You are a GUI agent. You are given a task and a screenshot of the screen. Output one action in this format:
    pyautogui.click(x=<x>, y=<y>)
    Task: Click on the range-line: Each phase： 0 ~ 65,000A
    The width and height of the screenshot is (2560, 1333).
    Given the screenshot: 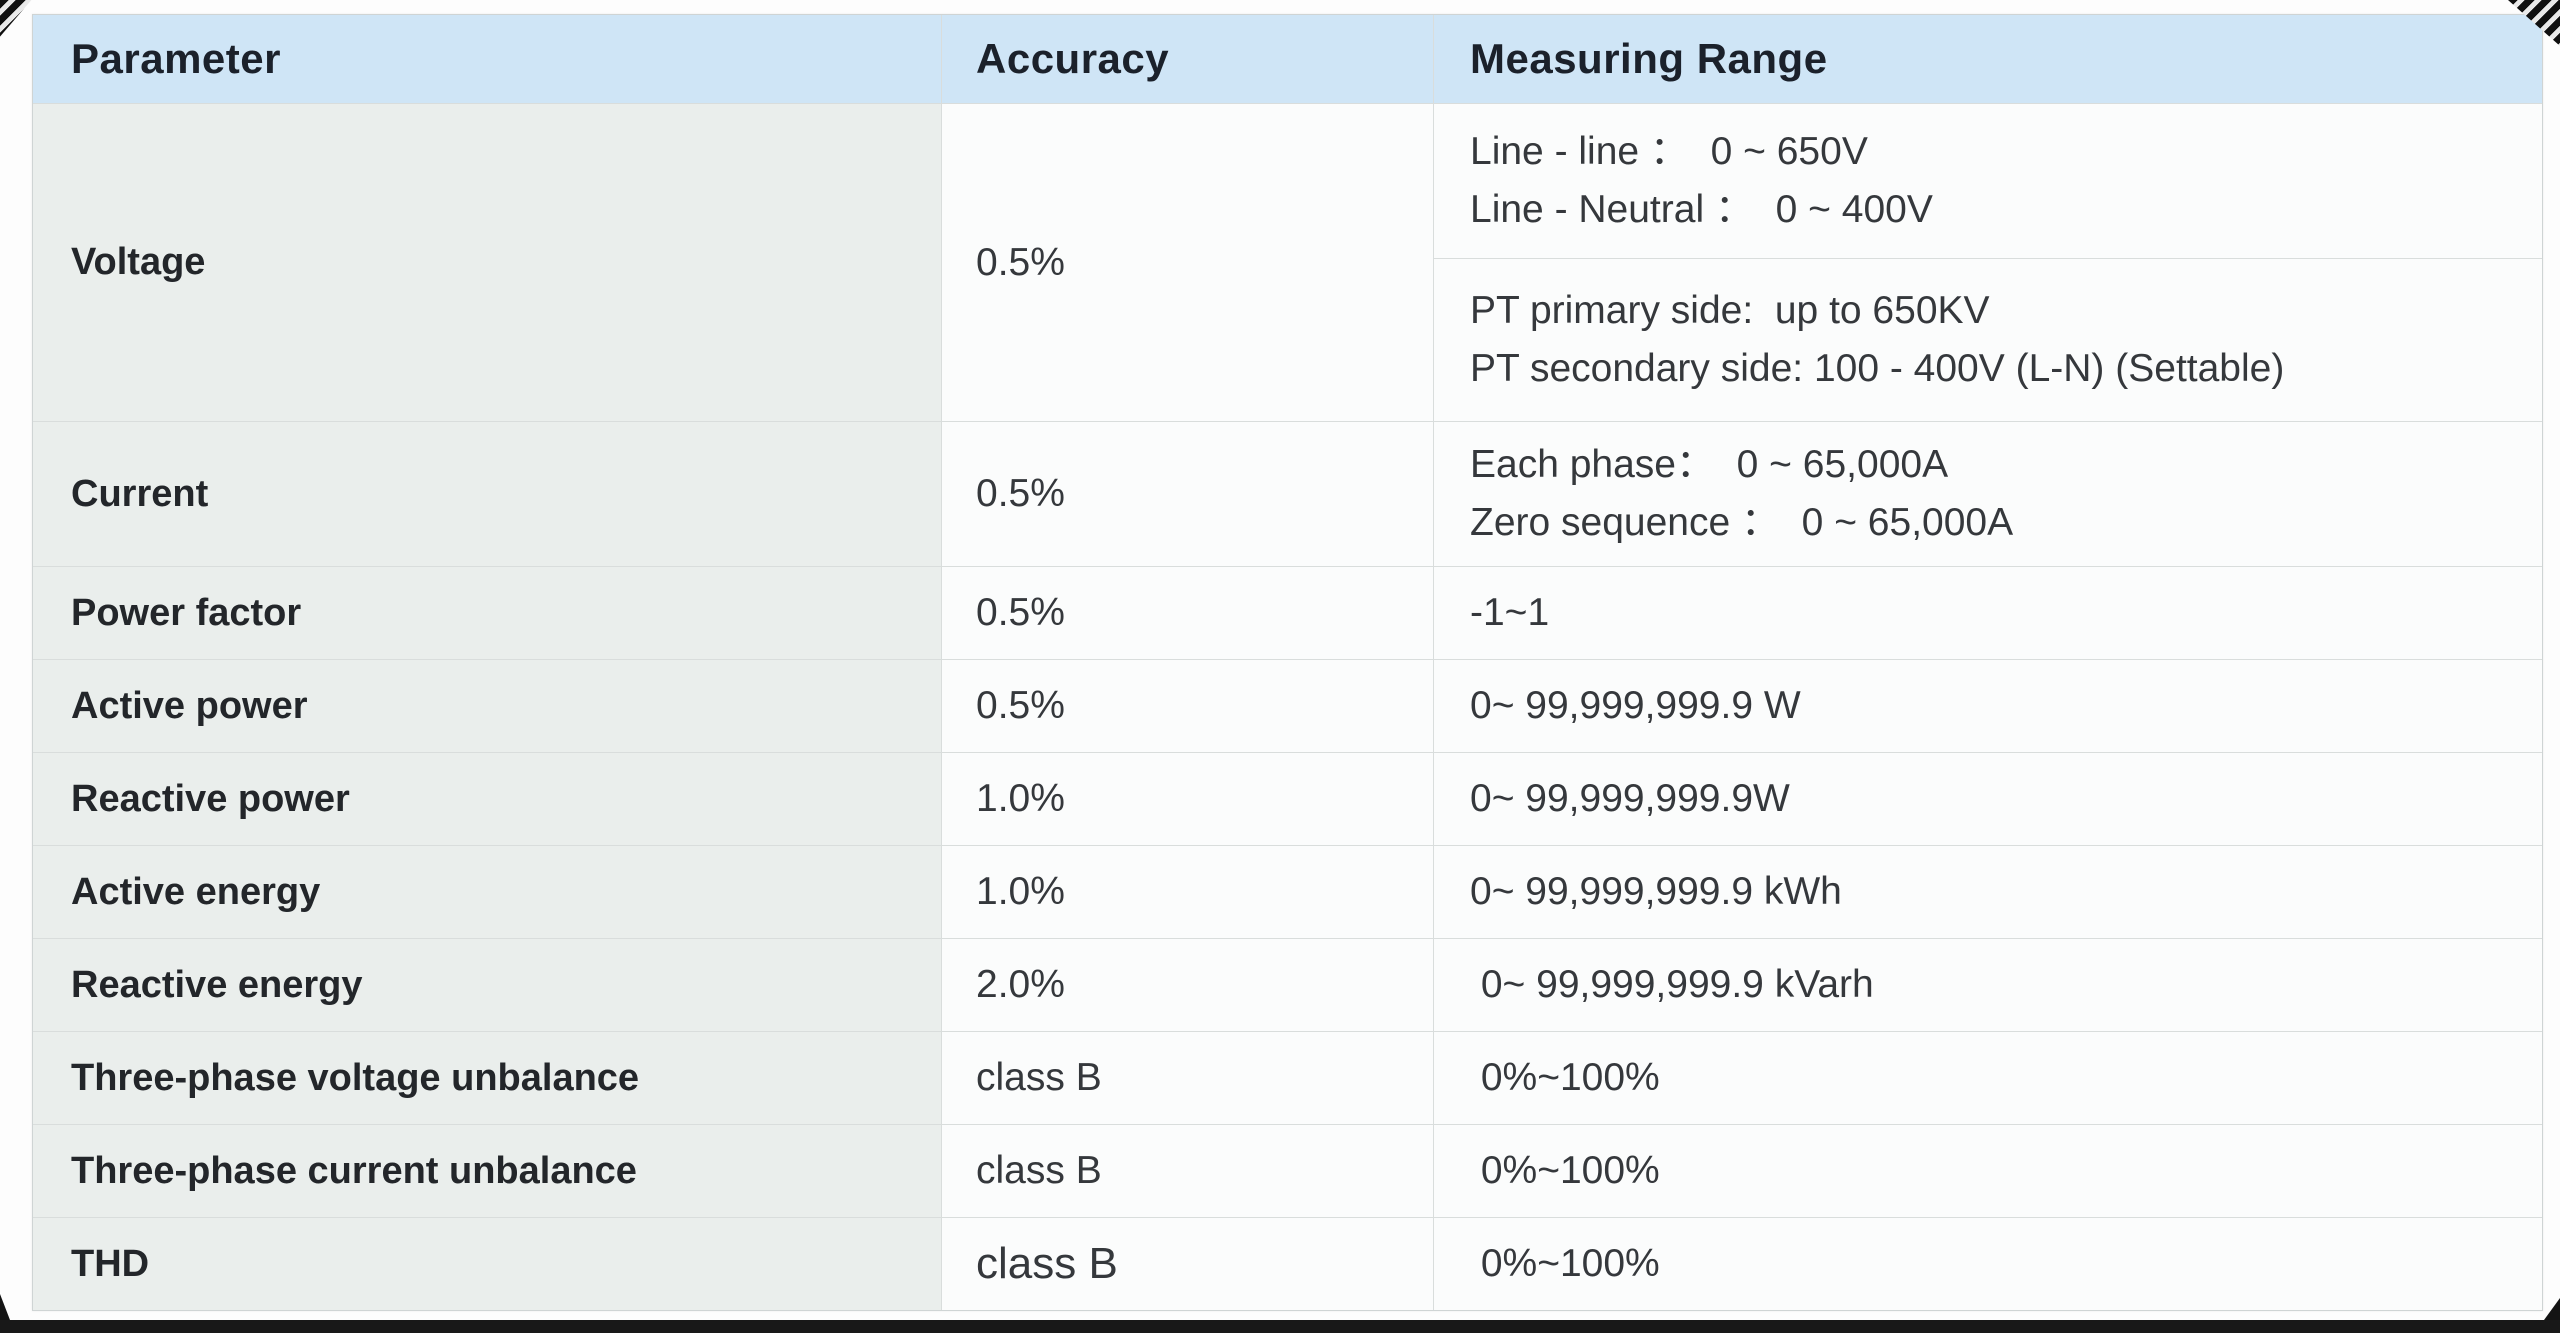 What is the action you would take?
    pyautogui.click(x=1709, y=464)
    